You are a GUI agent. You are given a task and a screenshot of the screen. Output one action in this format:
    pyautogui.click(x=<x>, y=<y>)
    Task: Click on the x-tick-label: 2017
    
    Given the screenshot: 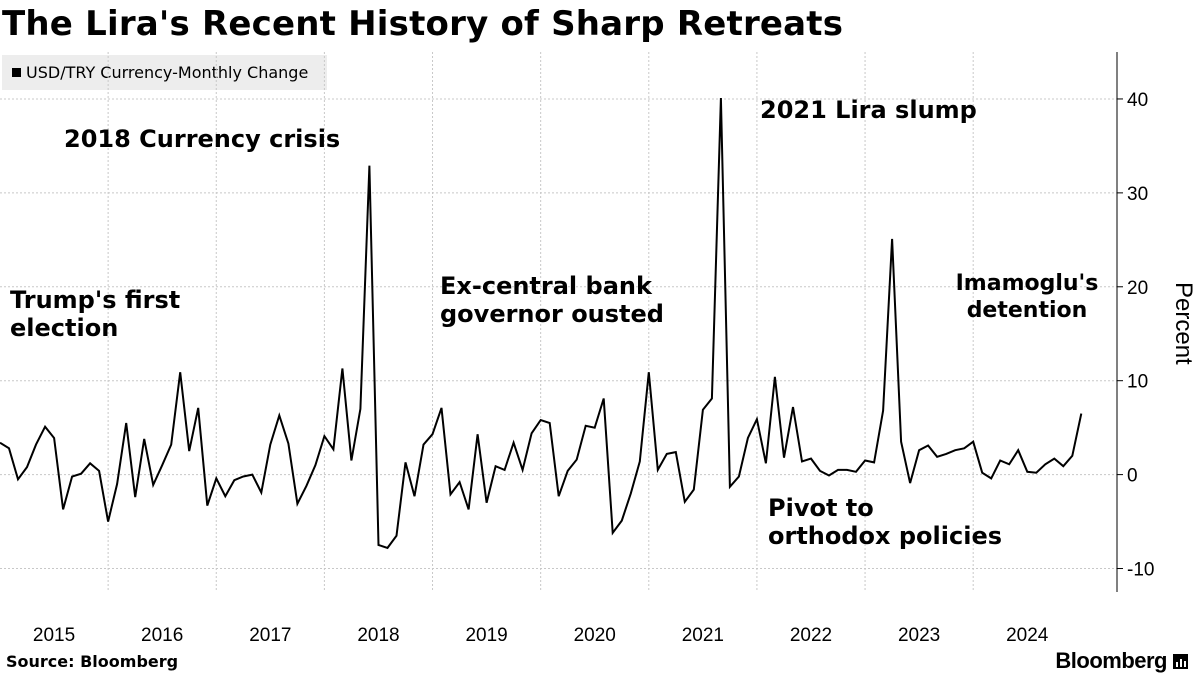 What is the action you would take?
    pyautogui.click(x=270, y=635)
    